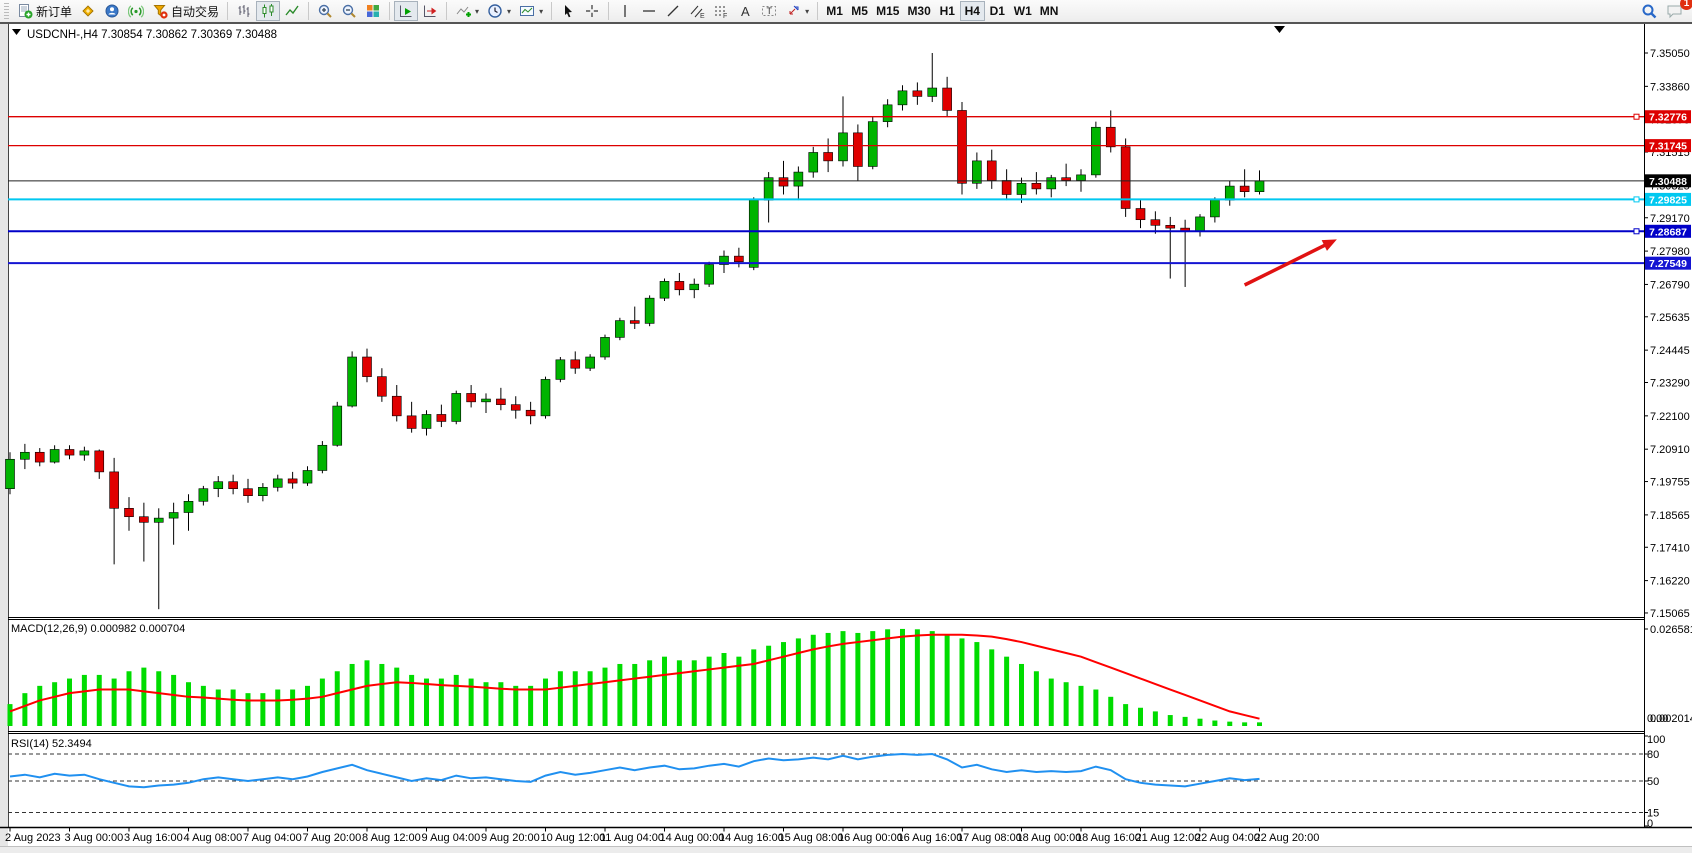 Image resolution: width=1692 pixels, height=853 pixels. Describe the element at coordinates (751, 838) in the screenshot. I see `svg-text: 14 Aug 16:00` at that location.